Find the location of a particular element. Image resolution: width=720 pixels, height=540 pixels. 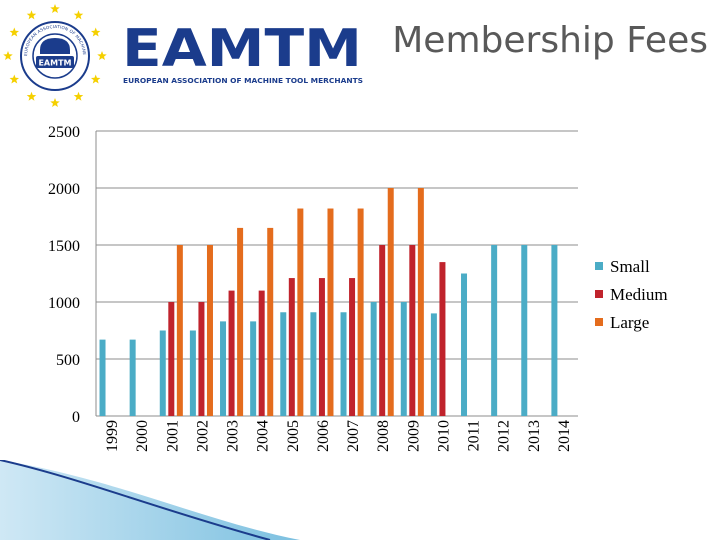

x-tick-label: 2009 is located at coordinates (413, 436).